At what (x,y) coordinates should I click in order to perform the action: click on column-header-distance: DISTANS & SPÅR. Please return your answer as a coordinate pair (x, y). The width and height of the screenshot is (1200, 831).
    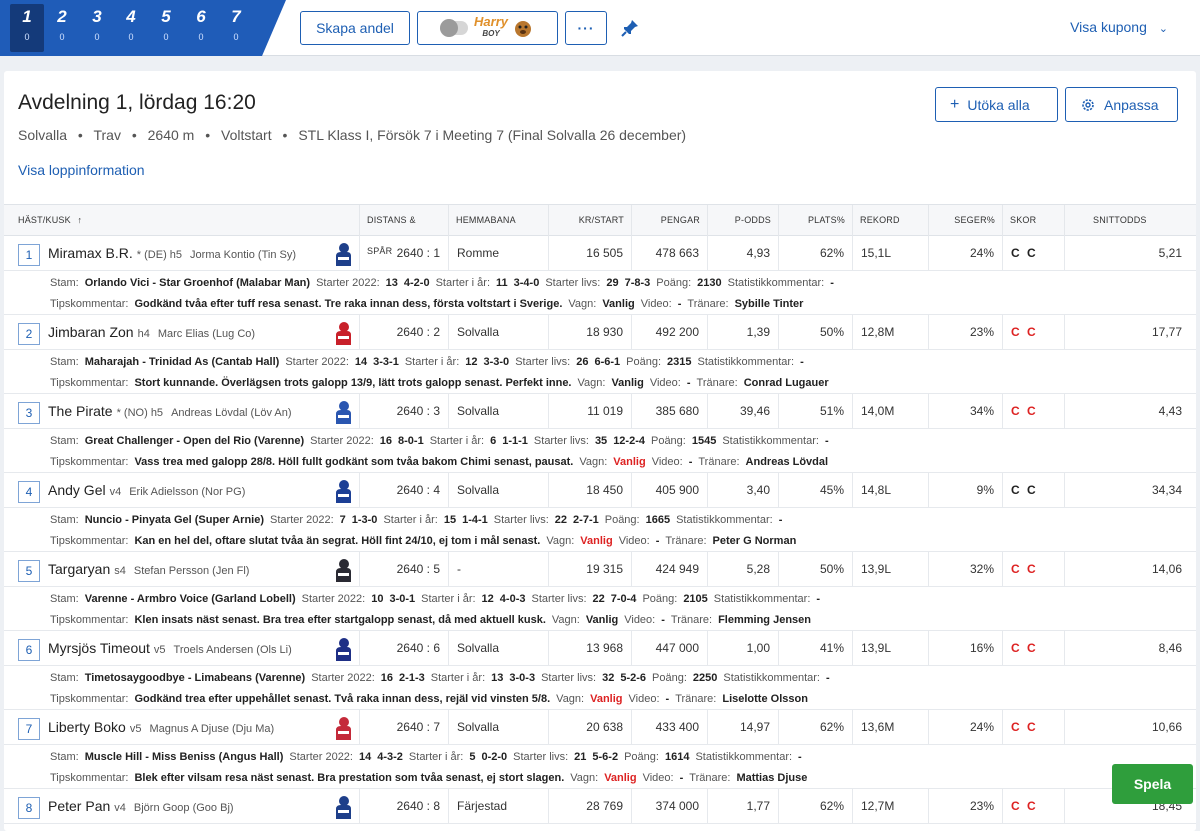
    Looking at the image, I should click on (403, 230).